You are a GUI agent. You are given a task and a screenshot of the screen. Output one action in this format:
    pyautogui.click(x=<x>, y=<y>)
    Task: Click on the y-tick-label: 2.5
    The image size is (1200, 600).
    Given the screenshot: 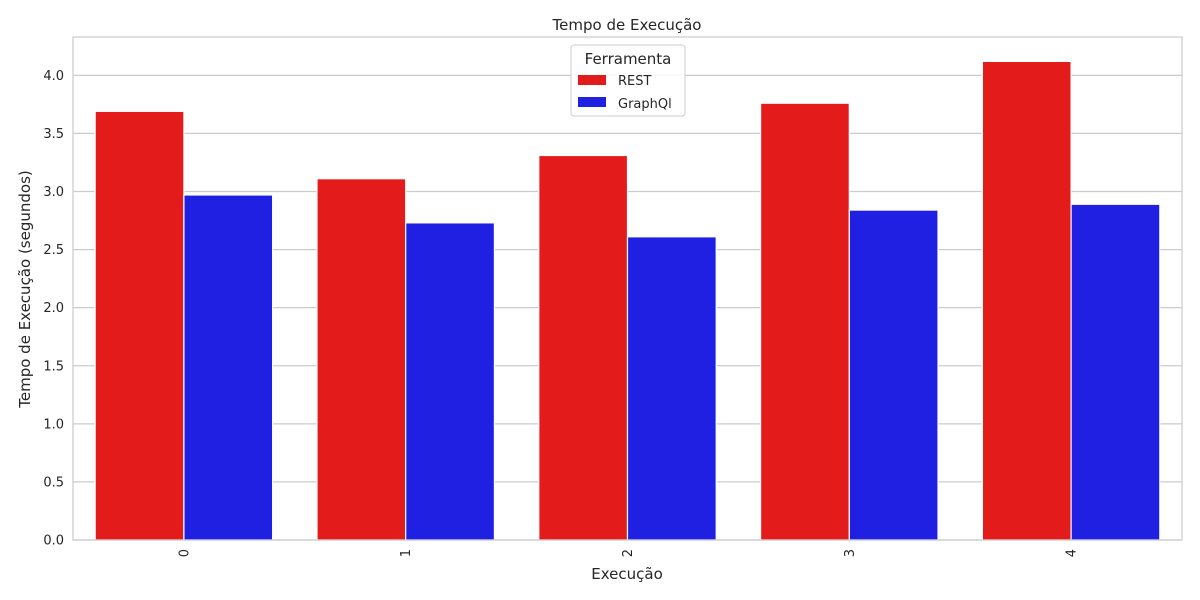 What is the action you would take?
    pyautogui.click(x=53, y=250)
    